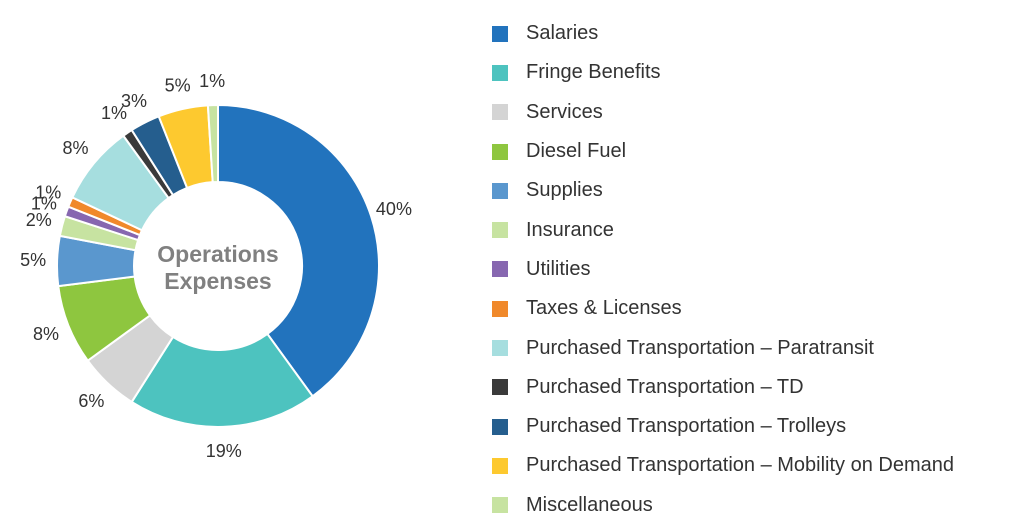 This screenshot has width=1024, height=530. I want to click on legend-label: Salaries, so click(562, 33).